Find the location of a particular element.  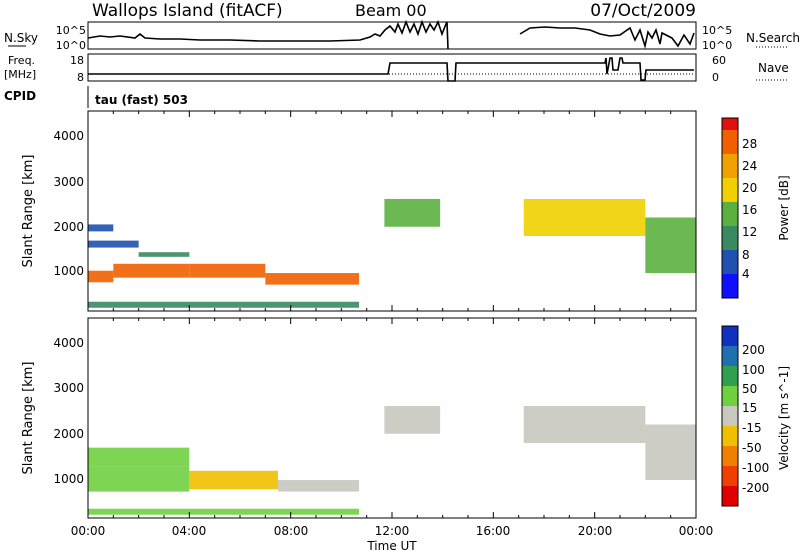

power-ytick-4000: 4000 is located at coordinates (68, 136).